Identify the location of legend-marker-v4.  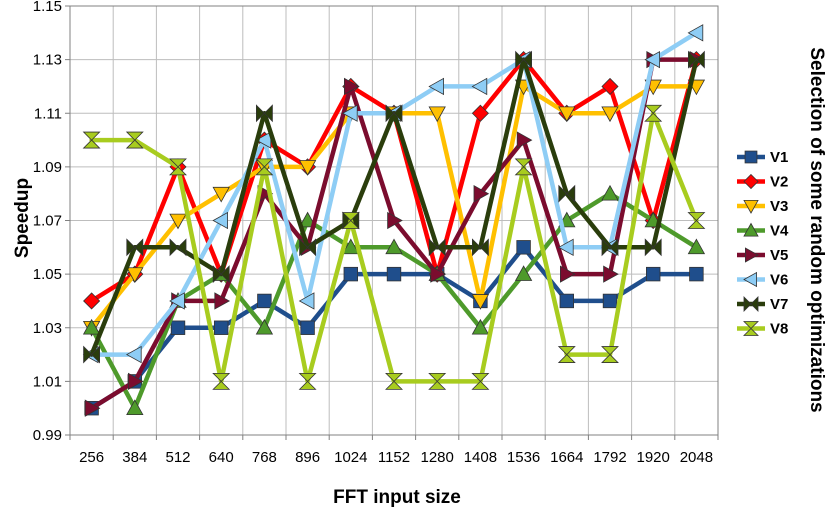
(751, 229).